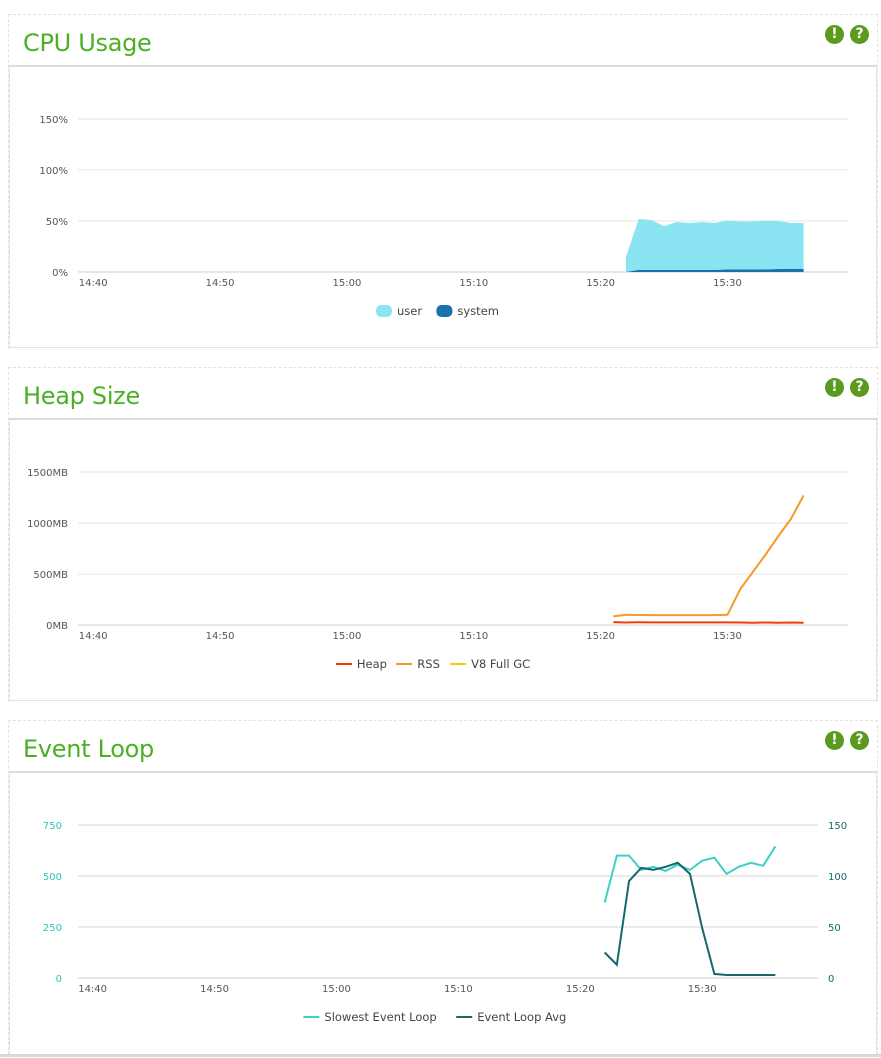 The width and height of the screenshot is (881, 1058). What do you see at coordinates (87, 43) in the screenshot?
I see `cpu-usage-title: CPU Usage` at bounding box center [87, 43].